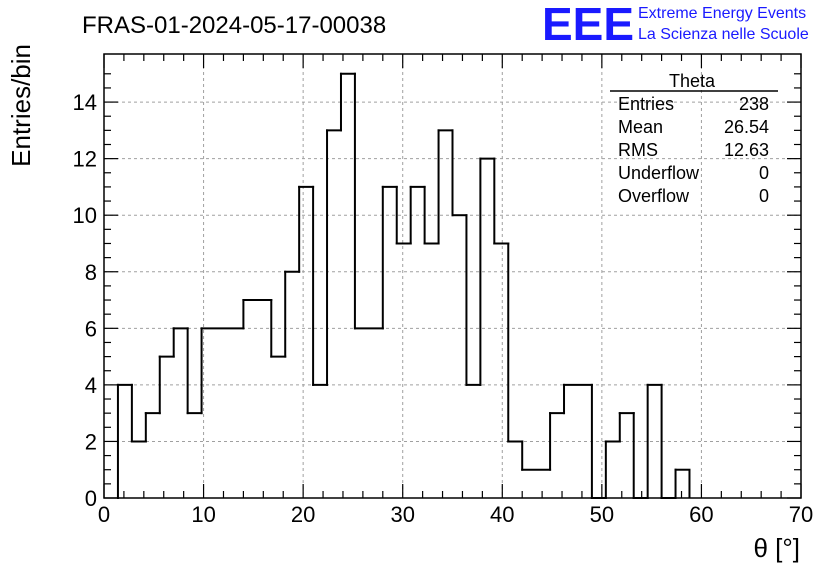 The width and height of the screenshot is (836, 572). I want to click on y-tick-label: 6, so click(91, 328).